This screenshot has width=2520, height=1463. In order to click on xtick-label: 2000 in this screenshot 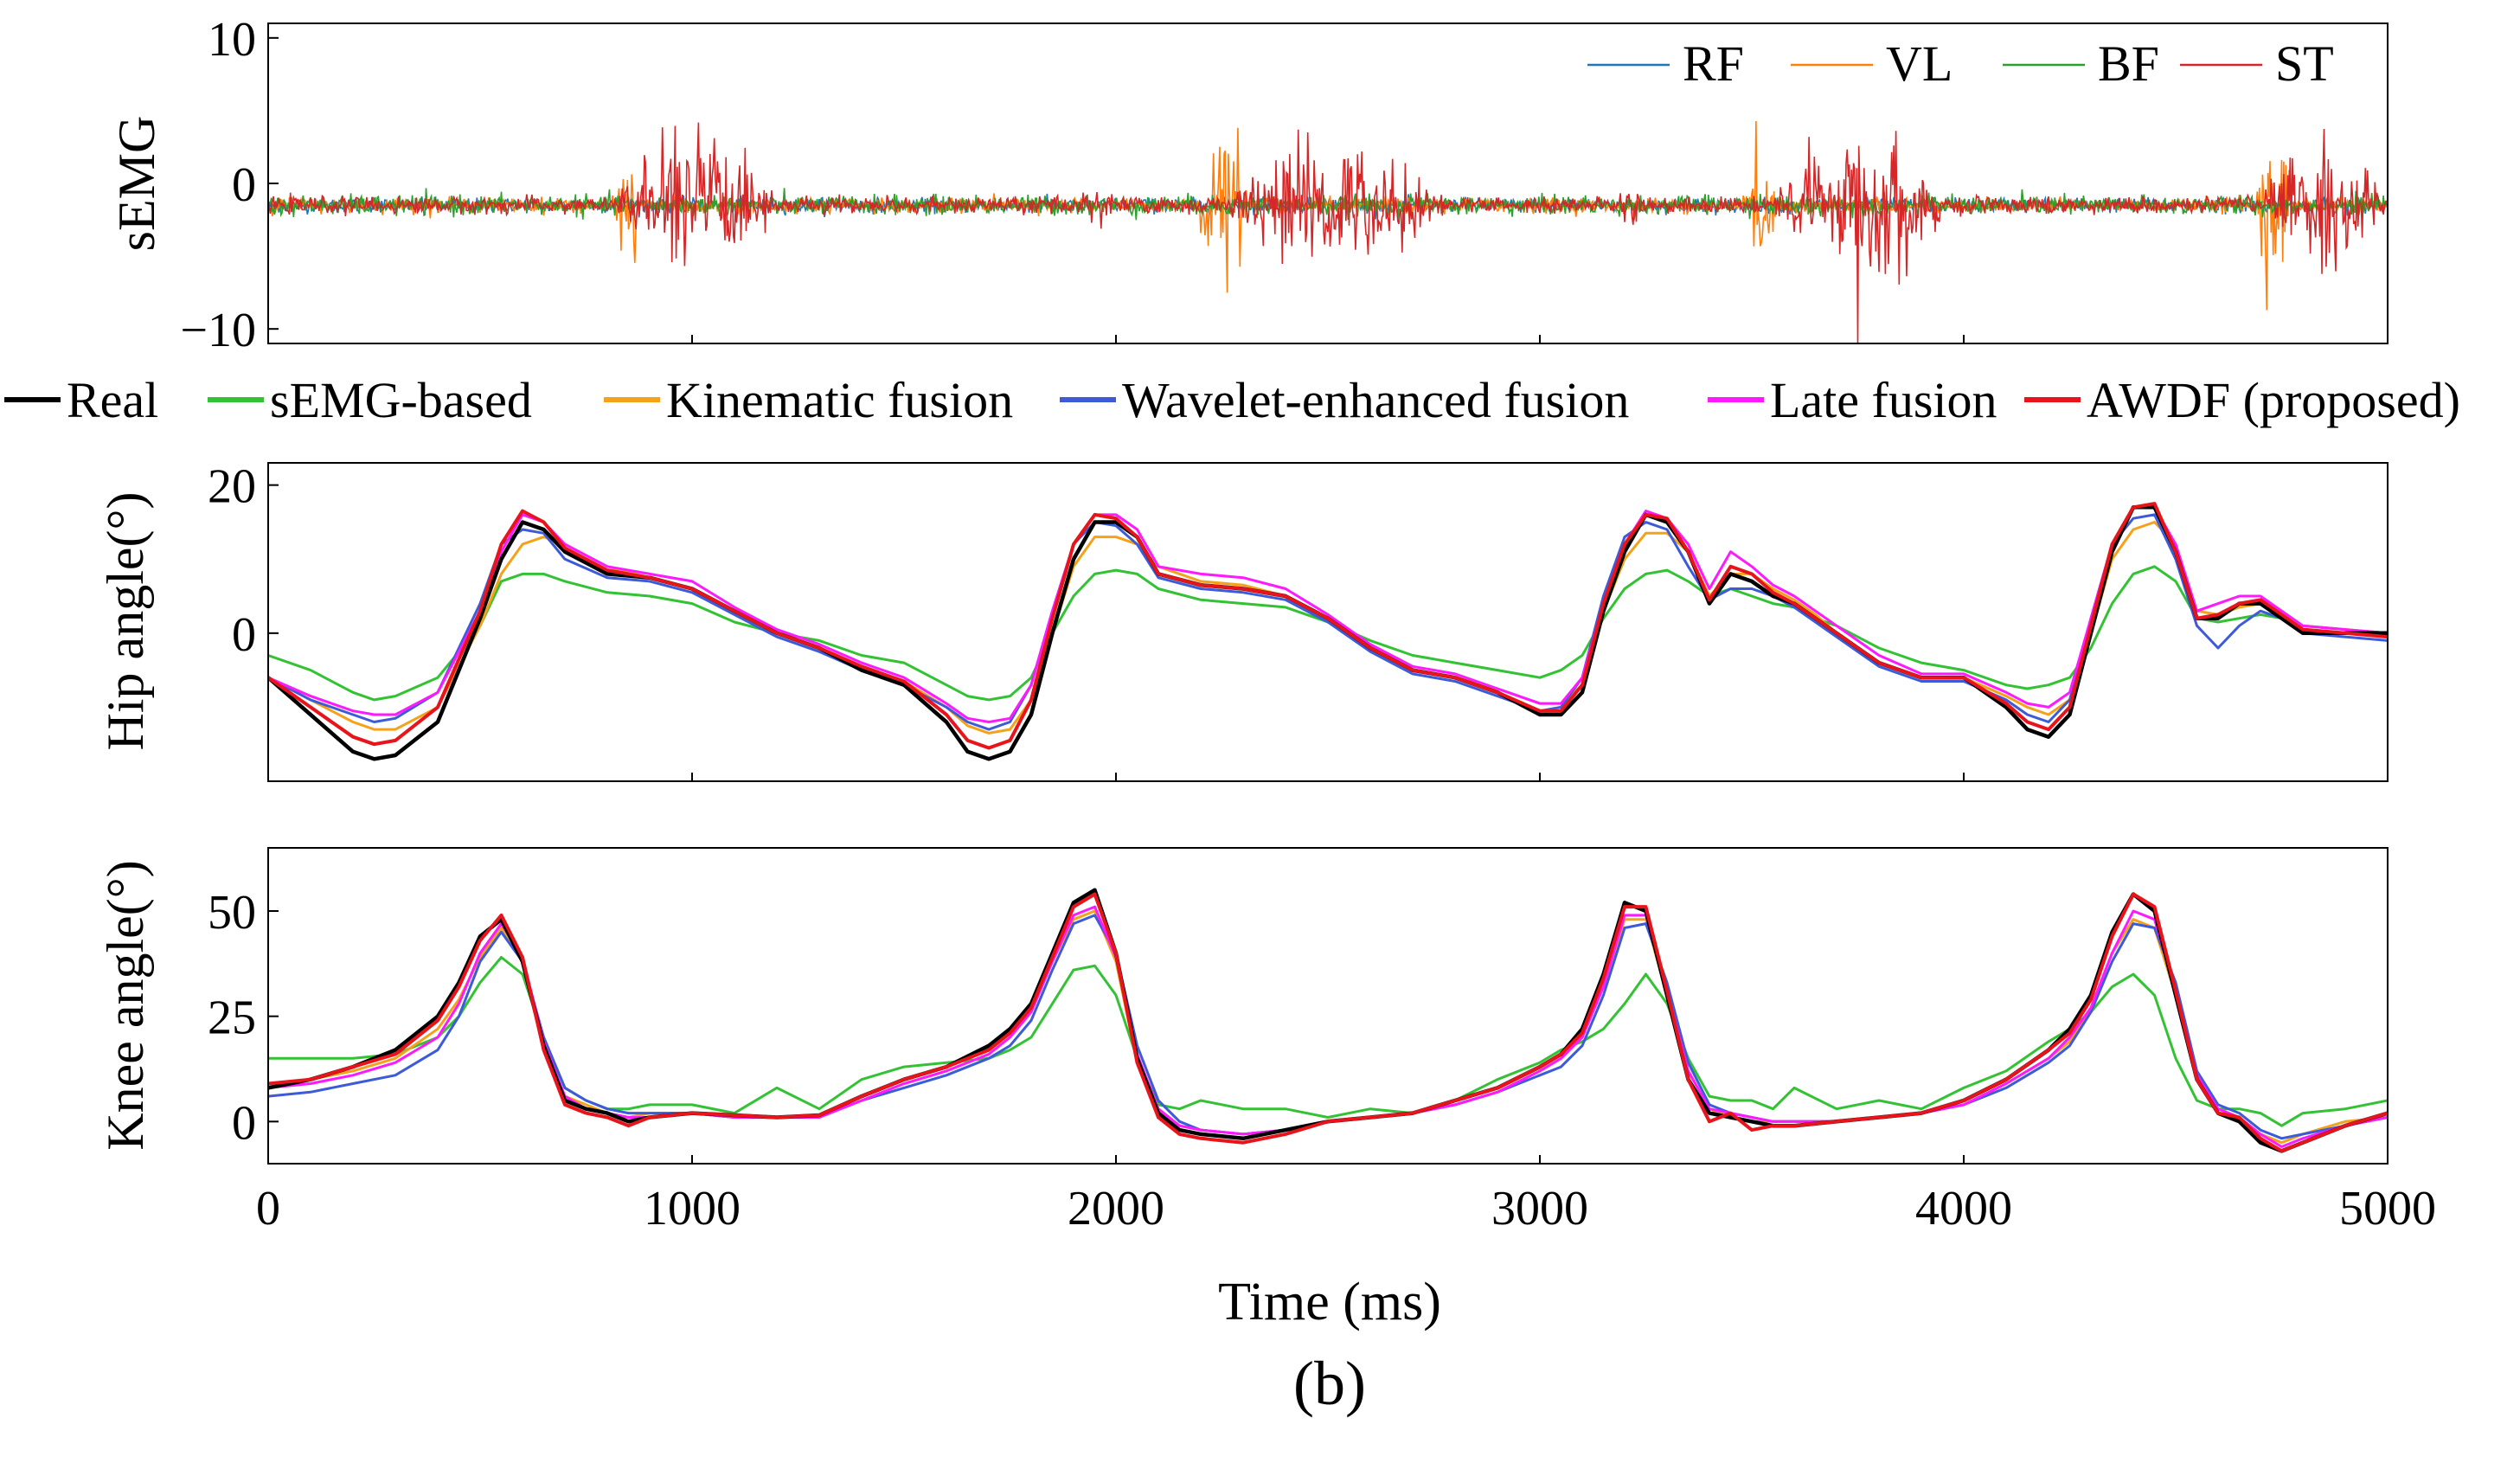, I will do `click(1116, 1208)`.